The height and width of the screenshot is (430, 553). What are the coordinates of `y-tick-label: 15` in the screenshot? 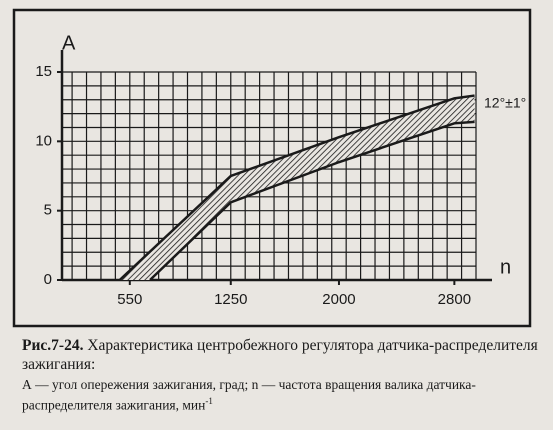 It's located at (43, 71).